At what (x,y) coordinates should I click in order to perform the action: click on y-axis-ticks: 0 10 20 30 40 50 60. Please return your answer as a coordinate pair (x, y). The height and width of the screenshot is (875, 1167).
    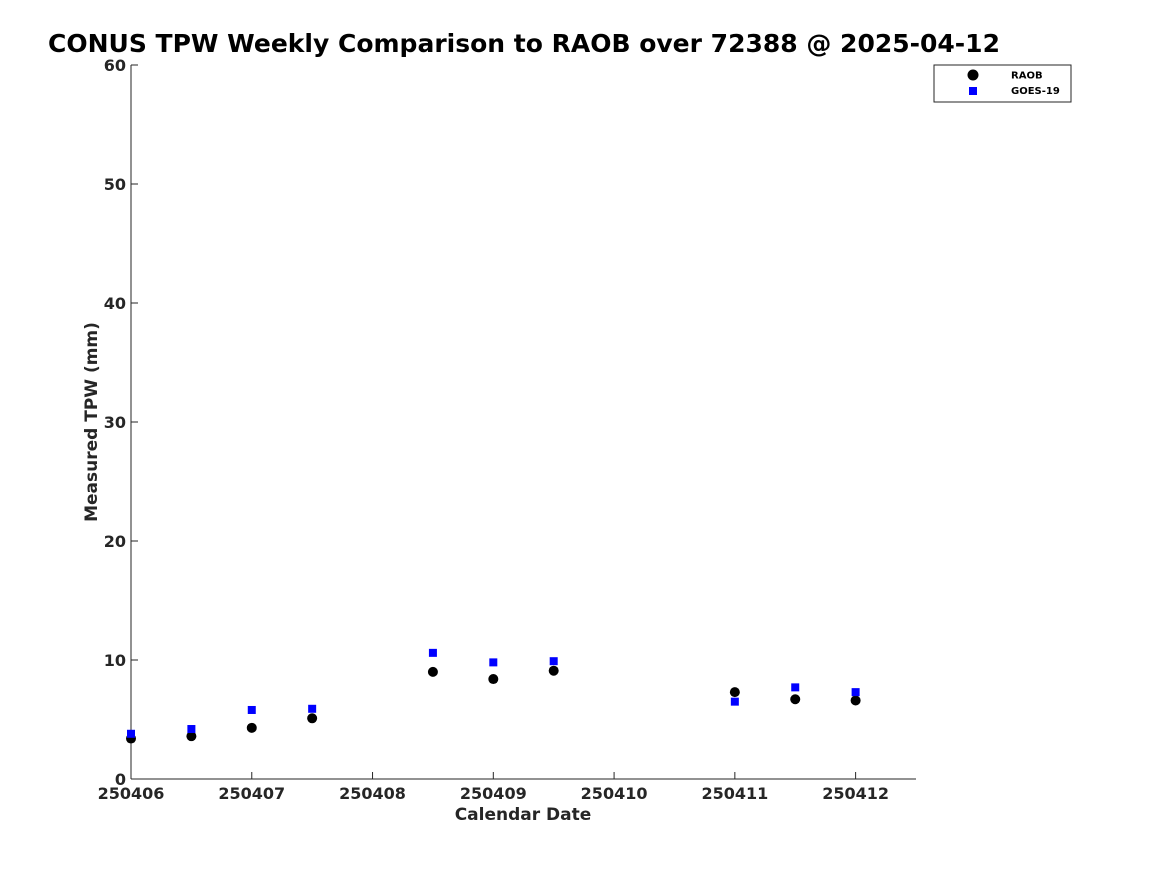
    Looking at the image, I should click on (121, 422).